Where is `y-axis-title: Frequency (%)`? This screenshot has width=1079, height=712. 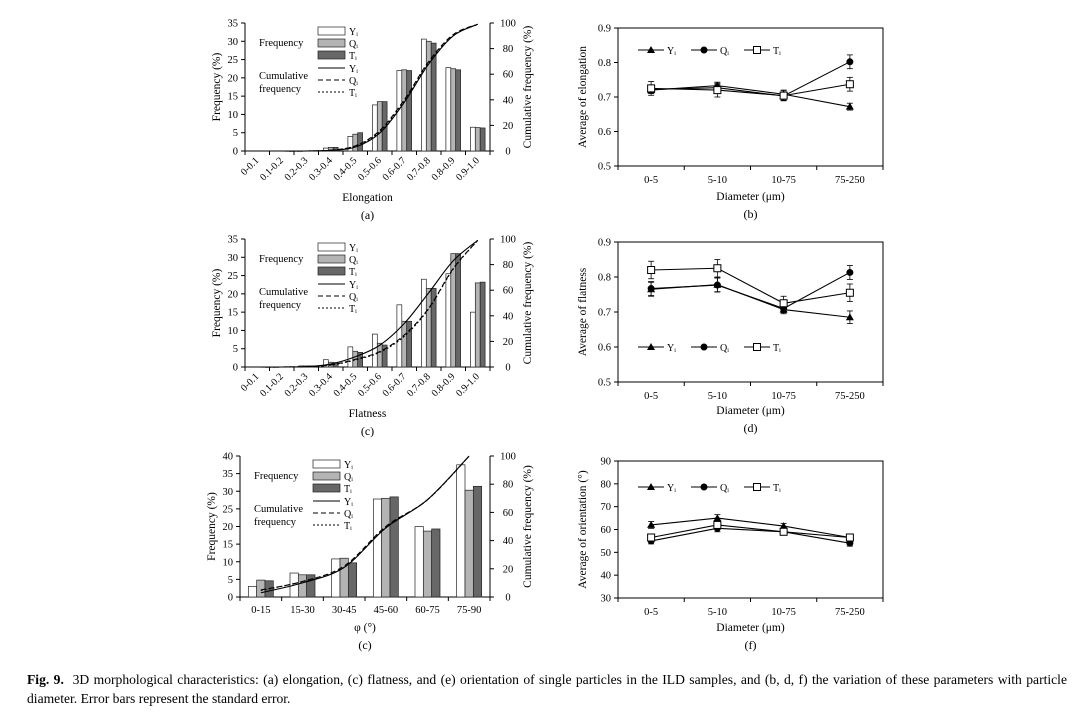
y-axis-title: Frequency (%) is located at coordinates (217, 87).